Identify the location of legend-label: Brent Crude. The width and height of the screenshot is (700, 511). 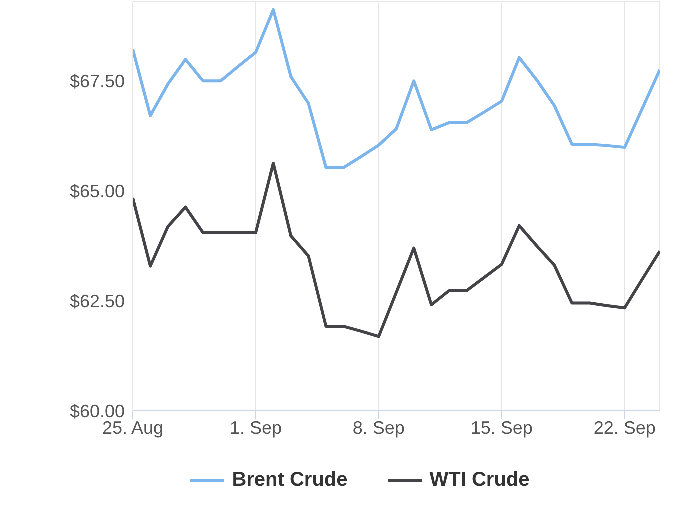
(289, 480).